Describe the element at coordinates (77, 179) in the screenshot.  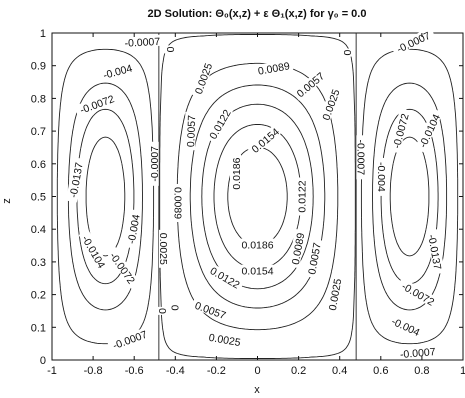
I see `contour-label-text: -0.0137` at that location.